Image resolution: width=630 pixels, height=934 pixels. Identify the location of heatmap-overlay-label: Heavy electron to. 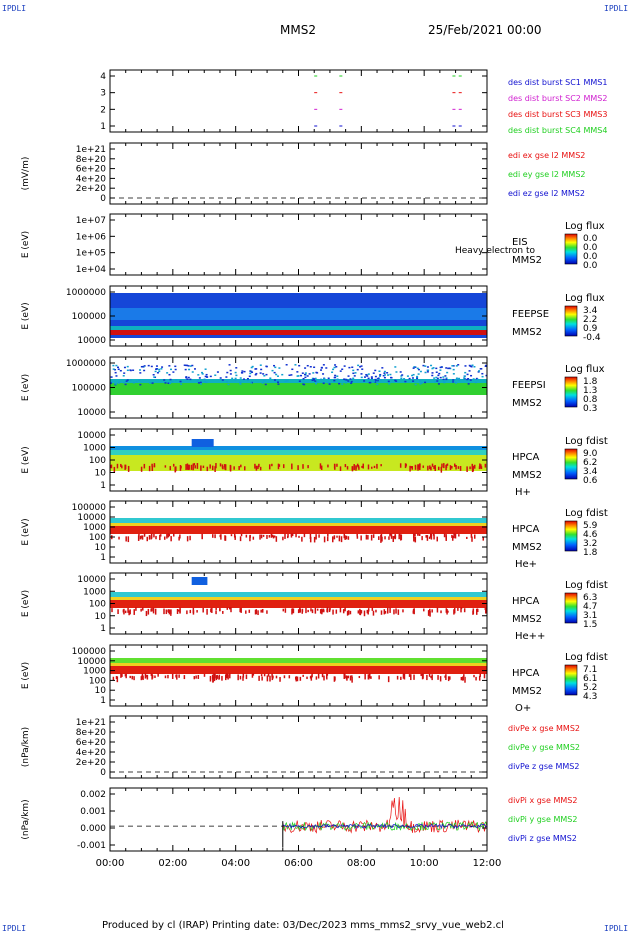
(495, 251).